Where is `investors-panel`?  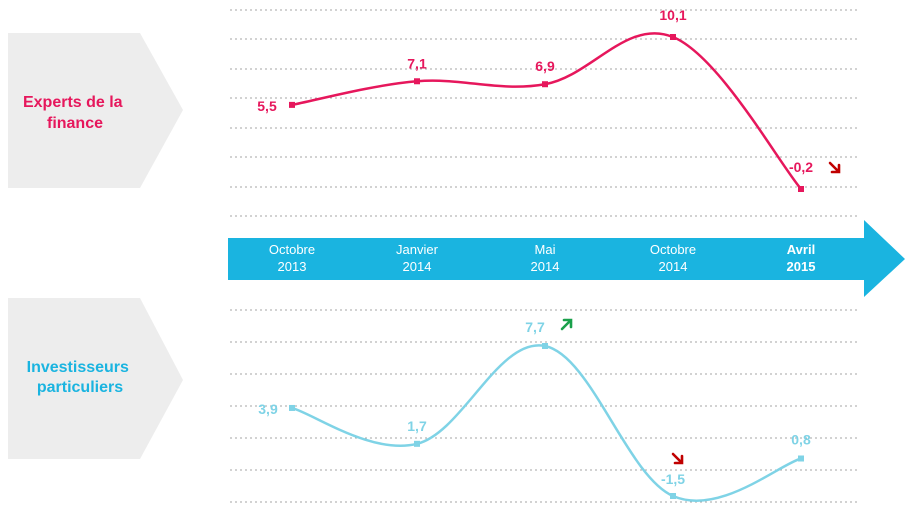 investors-panel is located at coordinates (95, 378).